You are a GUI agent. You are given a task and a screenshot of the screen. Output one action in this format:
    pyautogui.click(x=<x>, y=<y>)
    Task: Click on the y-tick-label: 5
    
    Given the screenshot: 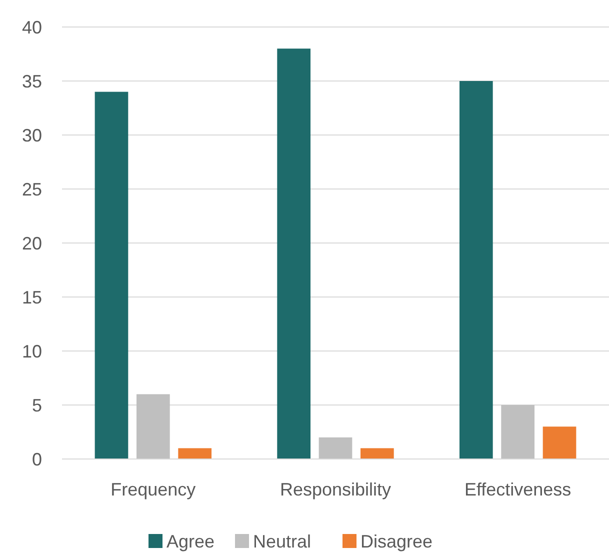 What is the action you would take?
    pyautogui.click(x=37, y=405)
    